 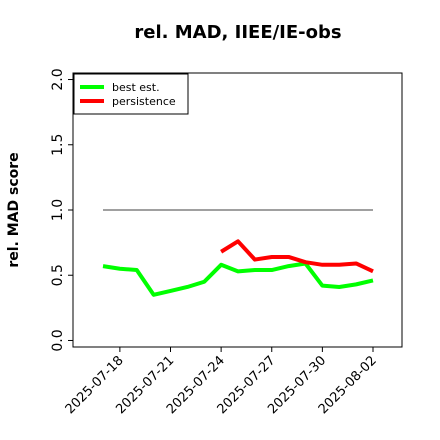 What do you see at coordinates (14, 209) in the screenshot?
I see `y-axis-label: rel. MAD score` at bounding box center [14, 209].